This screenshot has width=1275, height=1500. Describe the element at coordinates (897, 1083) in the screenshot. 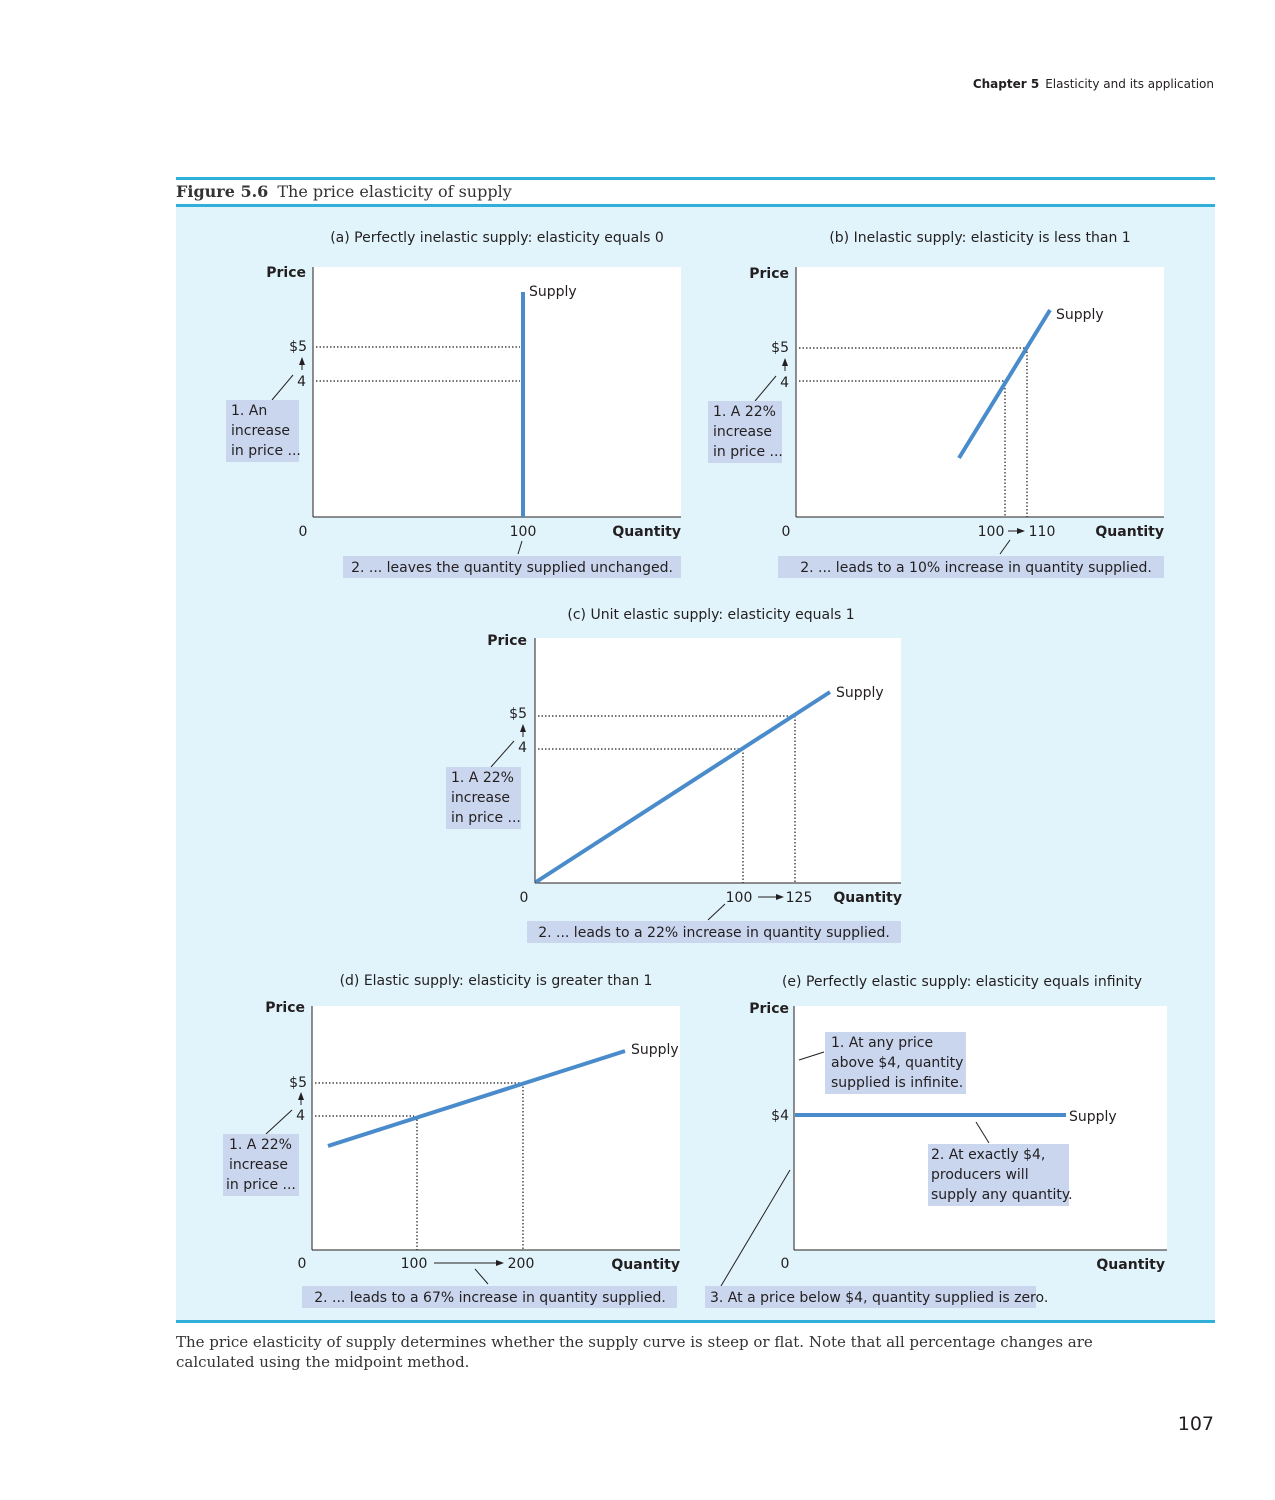

I see `panel-e-note-1-line-3: supplied is infinite.` at that location.